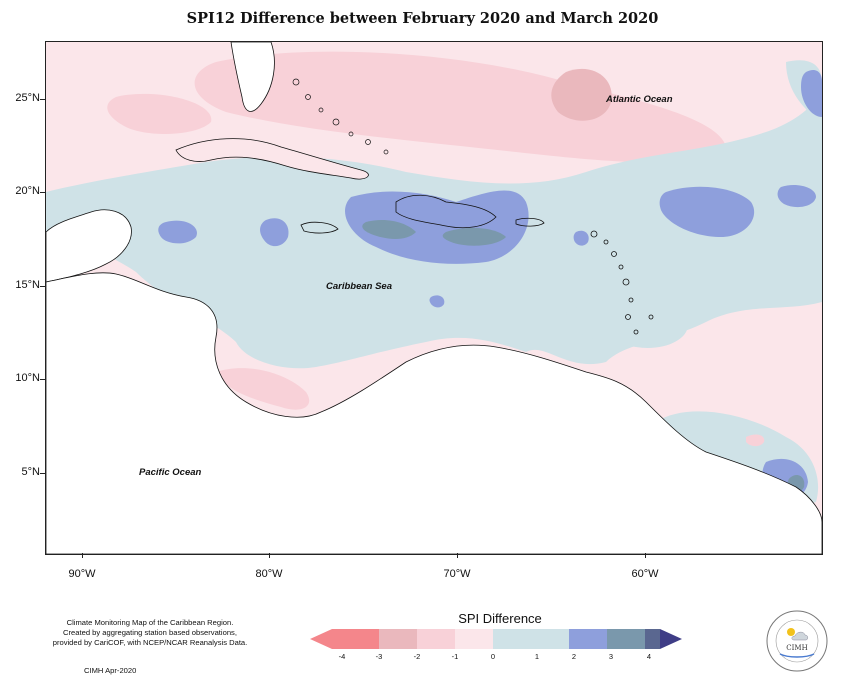 The height and width of the screenshot is (684, 845). I want to click on issue-stamp: CIMH Apr-2020, so click(110, 670).